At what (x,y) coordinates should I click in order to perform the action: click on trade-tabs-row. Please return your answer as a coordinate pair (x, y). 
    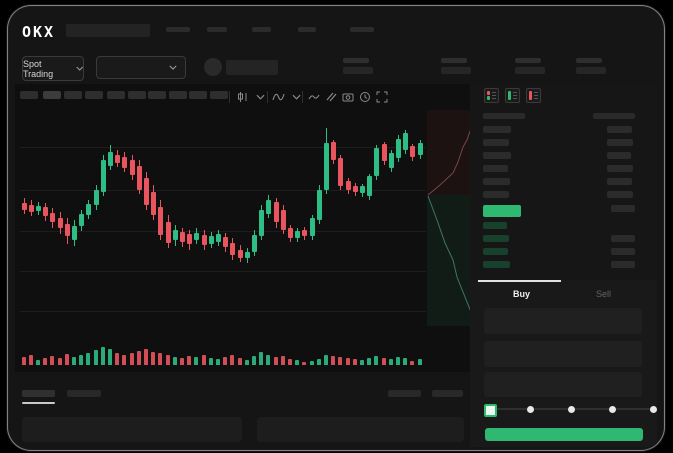
    Looking at the image, I should click on (563, 293).